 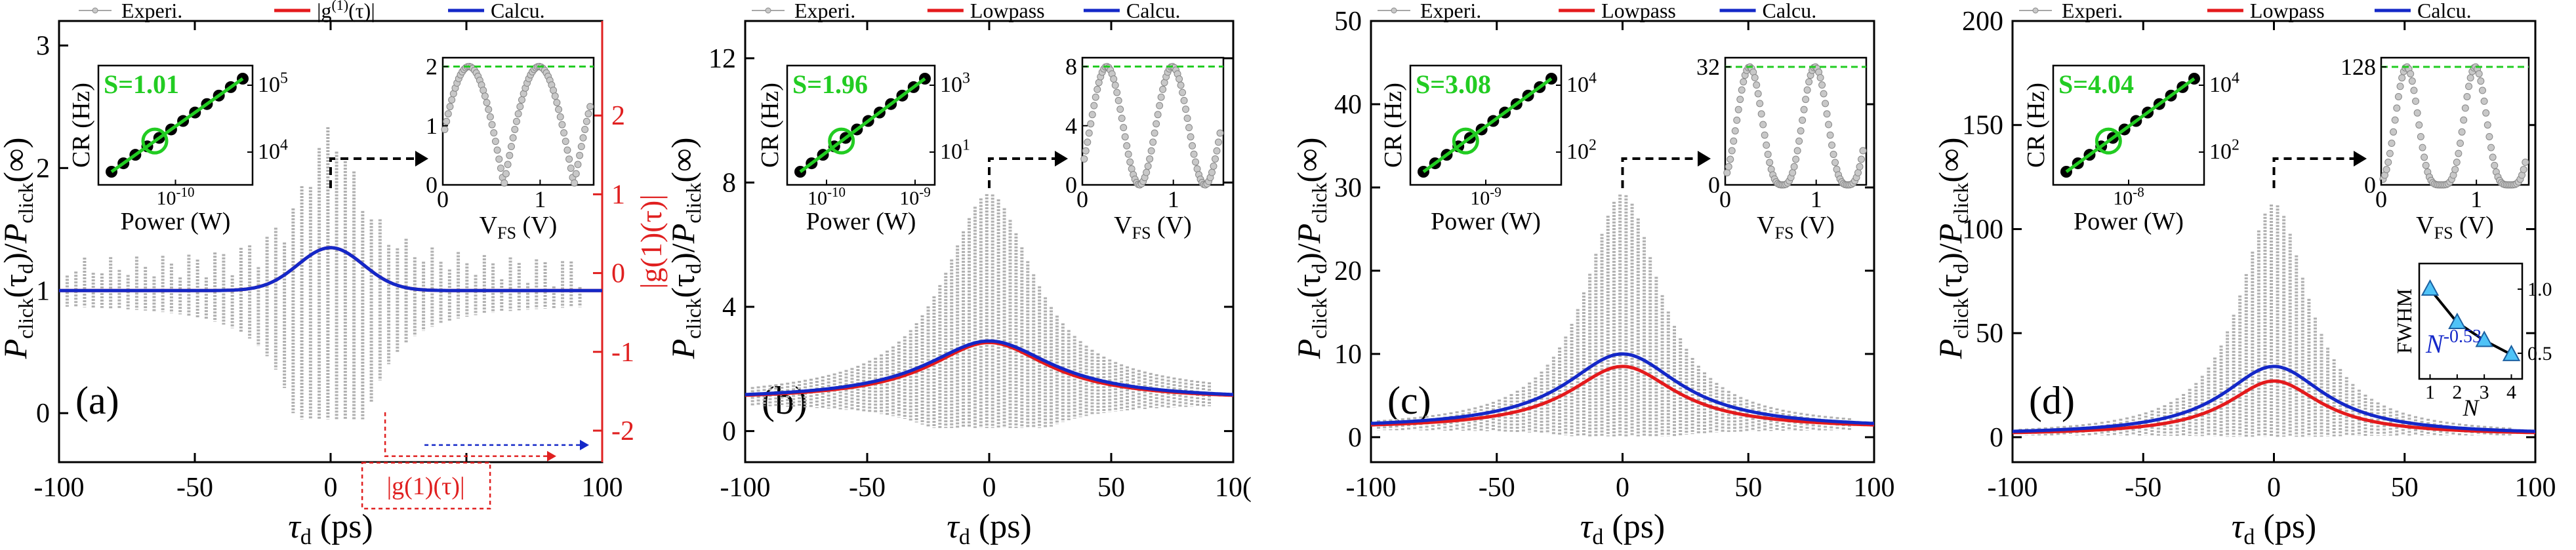 I want to click on y-tick-label: 0, so click(x=1355, y=438).